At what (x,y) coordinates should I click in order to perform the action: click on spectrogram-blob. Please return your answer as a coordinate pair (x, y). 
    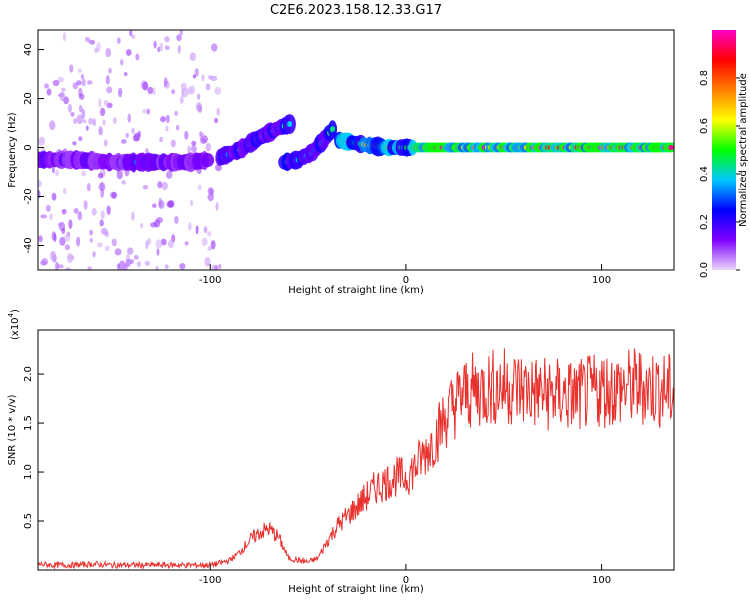
    Looking at the image, I should click on (207, 160).